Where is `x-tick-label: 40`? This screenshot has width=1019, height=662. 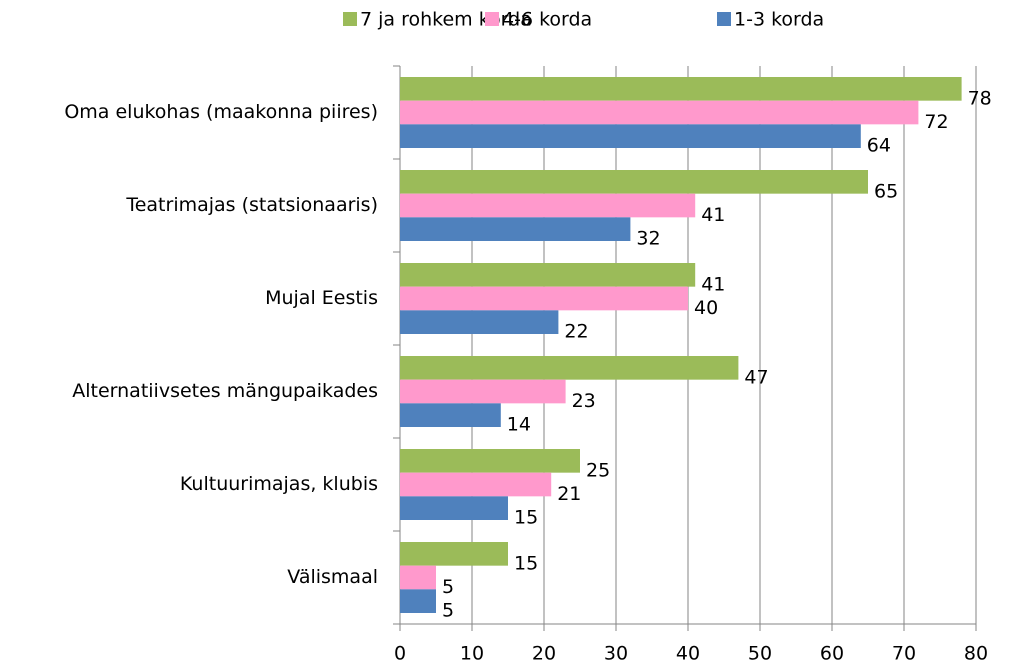
x-tick-label: 40 is located at coordinates (688, 652).